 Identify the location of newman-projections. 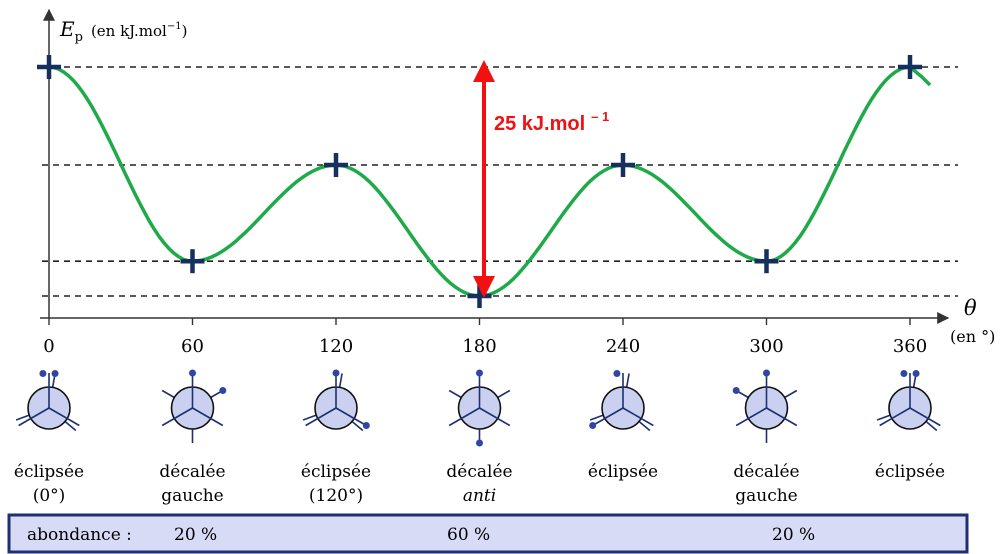
(478, 408).